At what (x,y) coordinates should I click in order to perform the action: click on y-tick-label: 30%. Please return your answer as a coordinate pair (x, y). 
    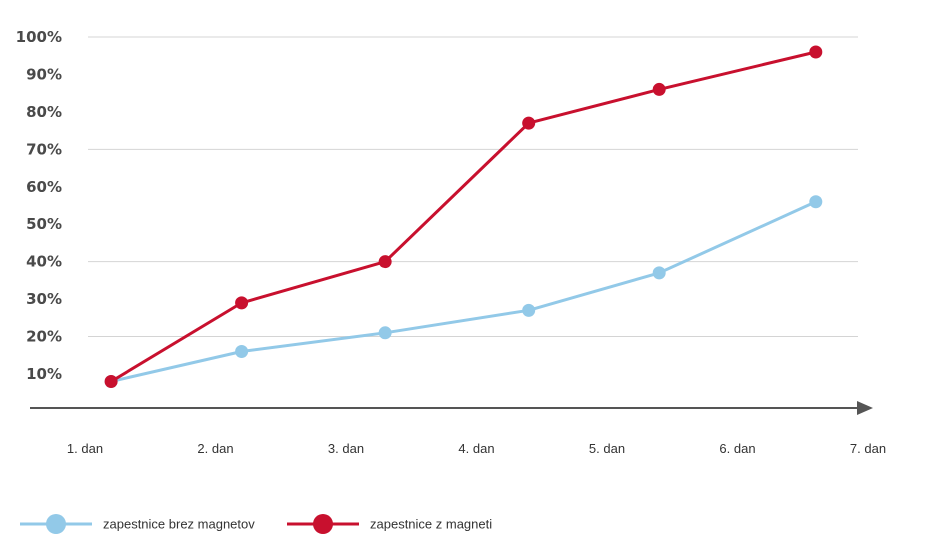
    Looking at the image, I should click on (44, 299).